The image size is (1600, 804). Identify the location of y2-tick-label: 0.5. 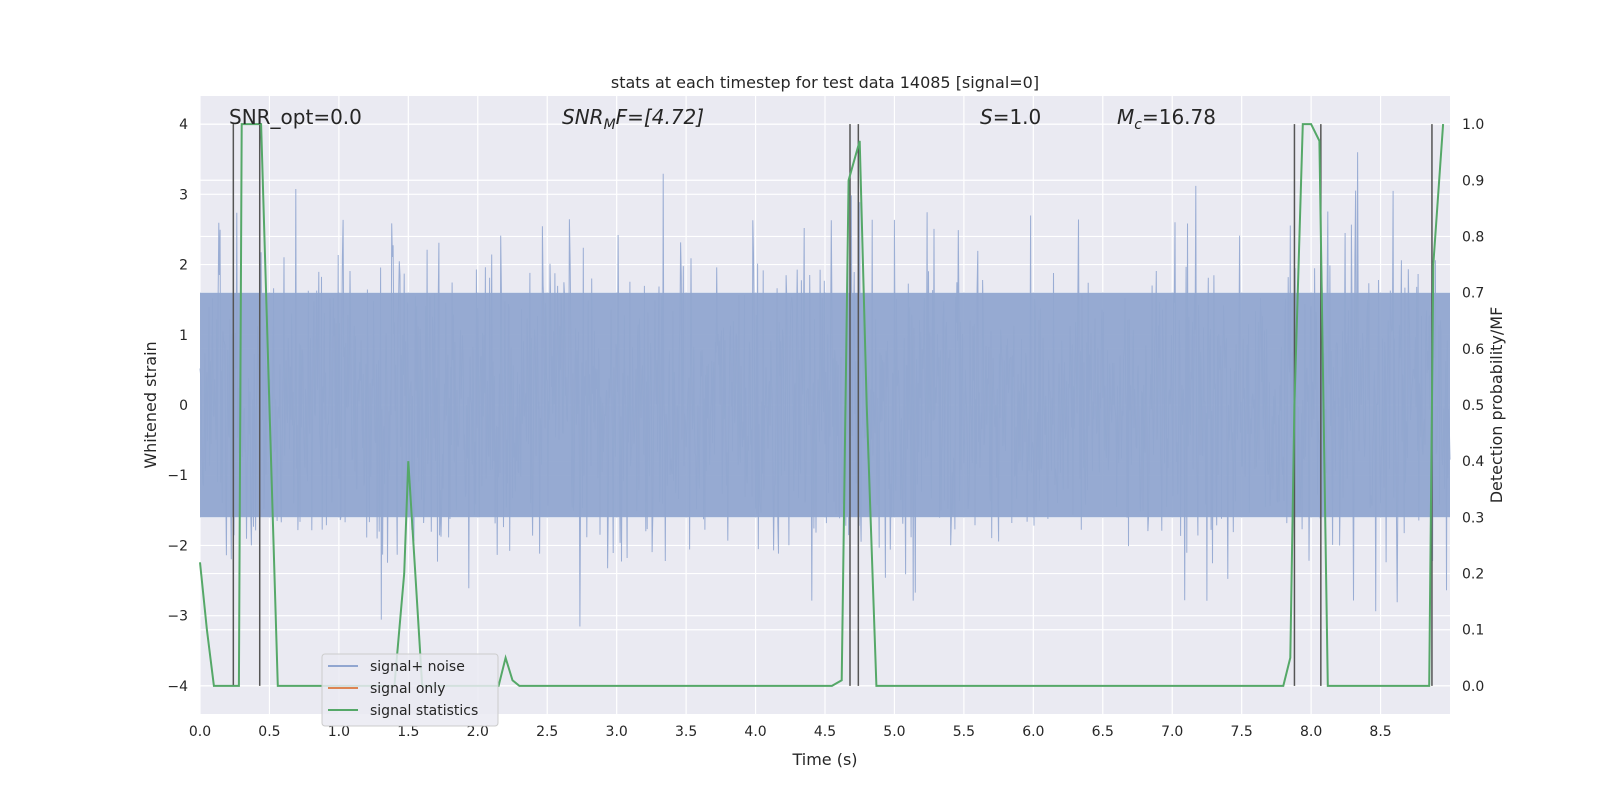
(1473, 406).